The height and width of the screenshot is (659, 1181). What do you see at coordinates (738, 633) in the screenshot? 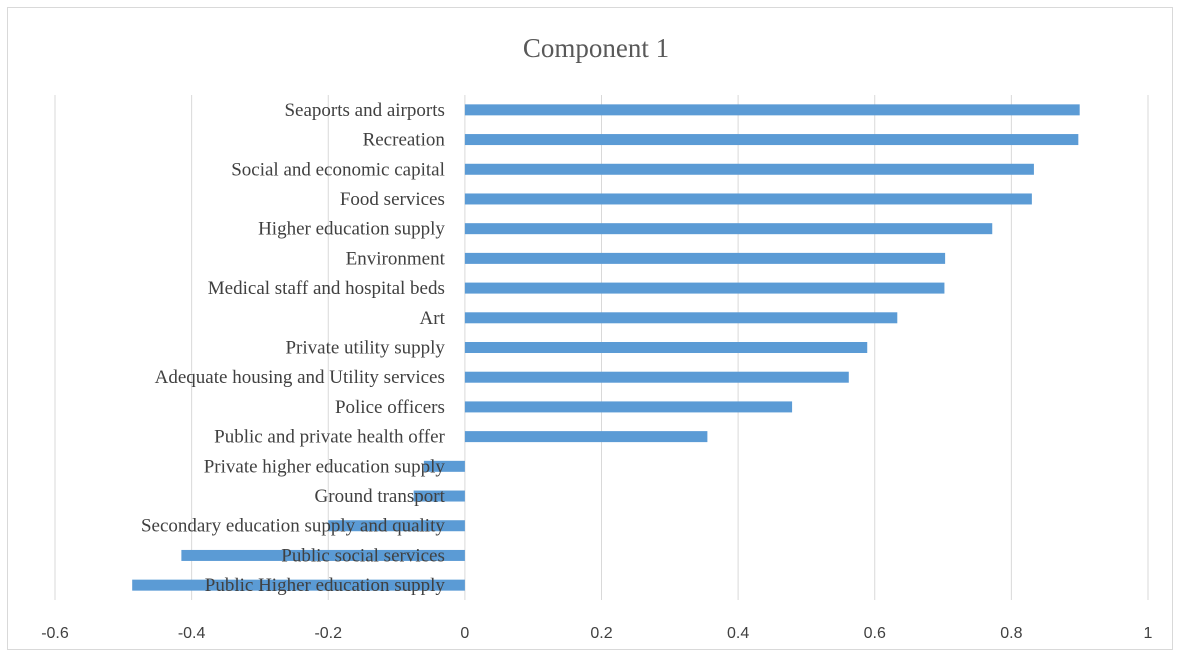
I see `x-tick-label: 0.4` at bounding box center [738, 633].